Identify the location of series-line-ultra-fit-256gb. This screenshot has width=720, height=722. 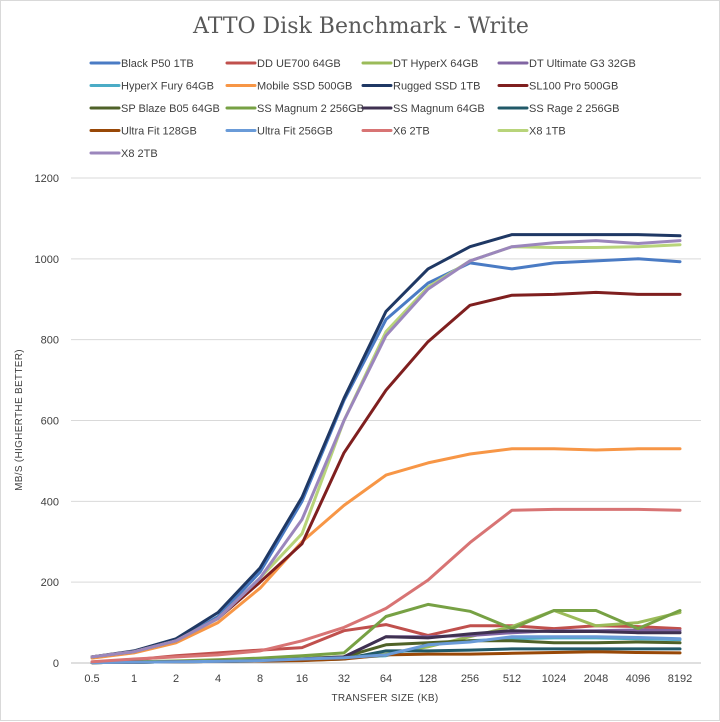
(386, 650).